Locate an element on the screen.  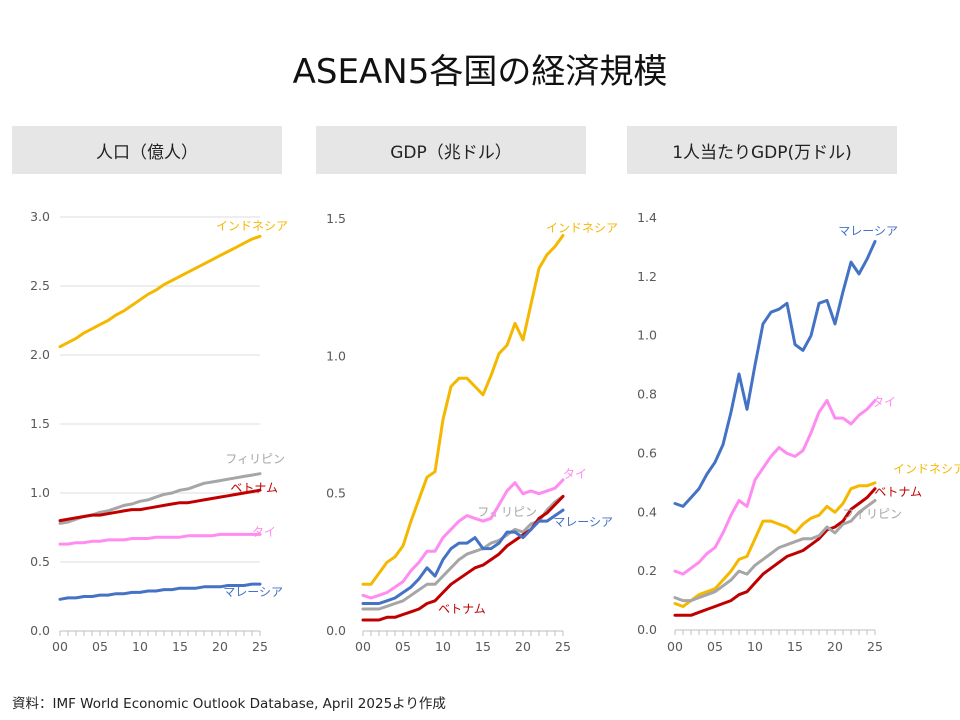
y-tick-label: 1.2 is located at coordinates (647, 276).